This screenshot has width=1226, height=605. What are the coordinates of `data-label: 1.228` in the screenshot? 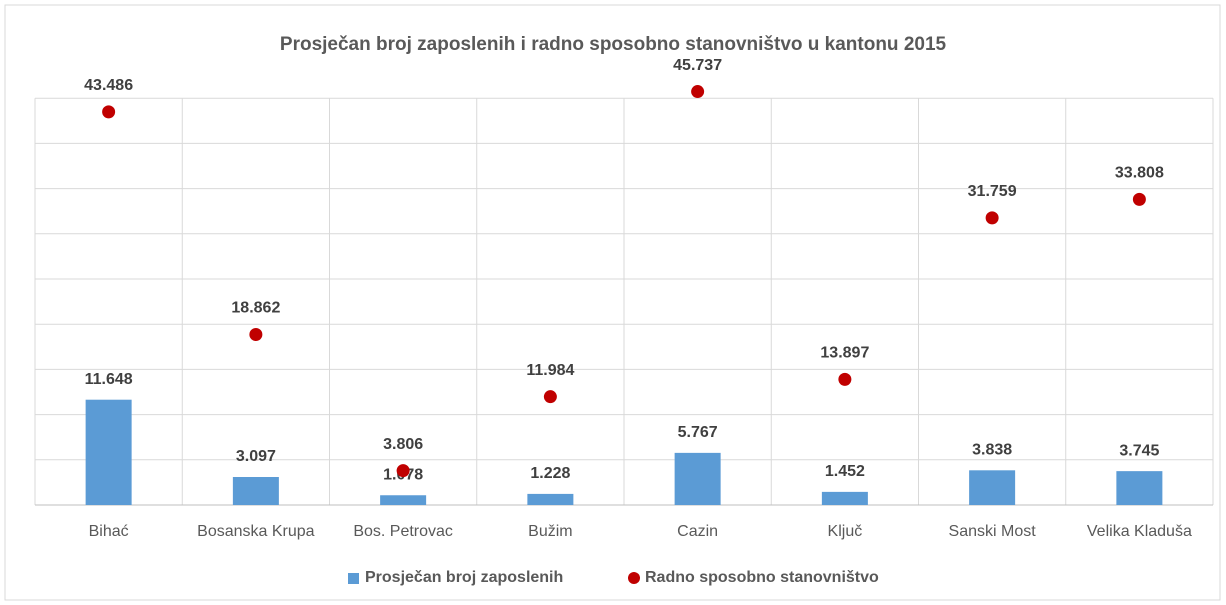 It's located at (550, 473).